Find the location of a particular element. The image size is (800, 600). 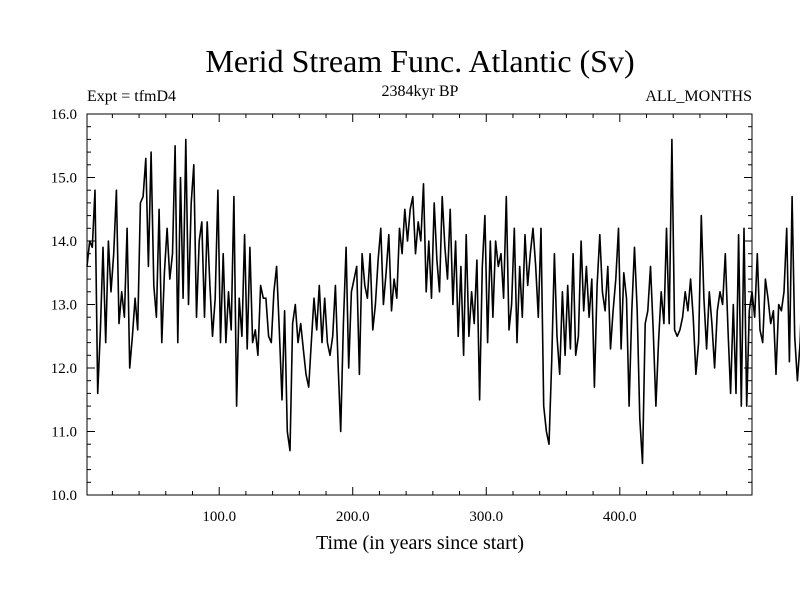

x-axis-label: Time (in years since start) is located at coordinates (420, 543).